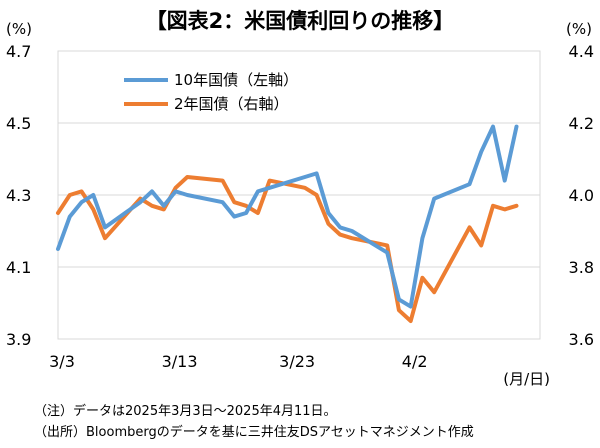  Describe the element at coordinates (581, 267) in the screenshot. I see `right-tick-label: 3.8` at that location.